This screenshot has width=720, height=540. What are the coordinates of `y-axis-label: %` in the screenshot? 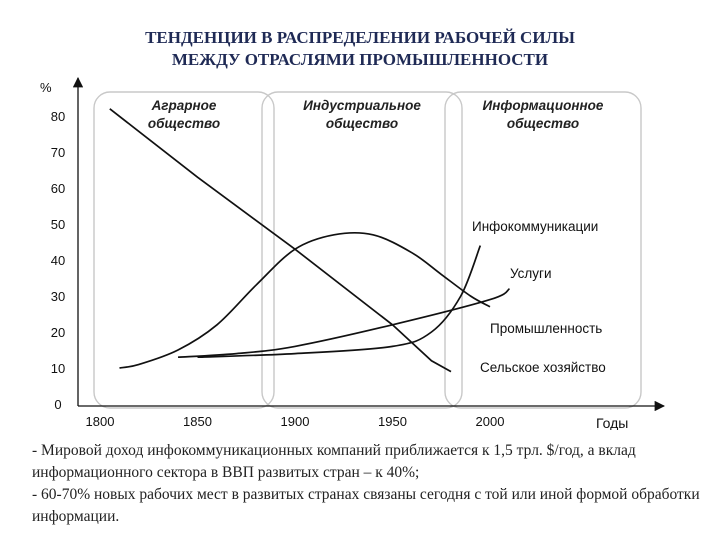 It's located at (46, 87).